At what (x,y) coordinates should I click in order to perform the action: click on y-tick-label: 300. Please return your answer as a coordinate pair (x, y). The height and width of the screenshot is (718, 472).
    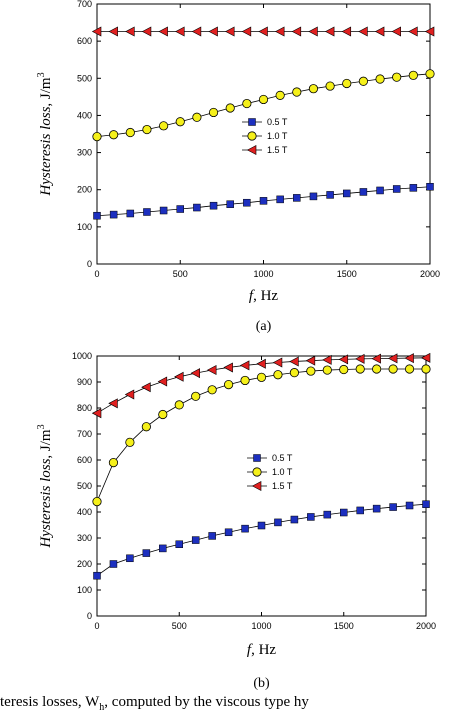
    Looking at the image, I should click on (84, 538).